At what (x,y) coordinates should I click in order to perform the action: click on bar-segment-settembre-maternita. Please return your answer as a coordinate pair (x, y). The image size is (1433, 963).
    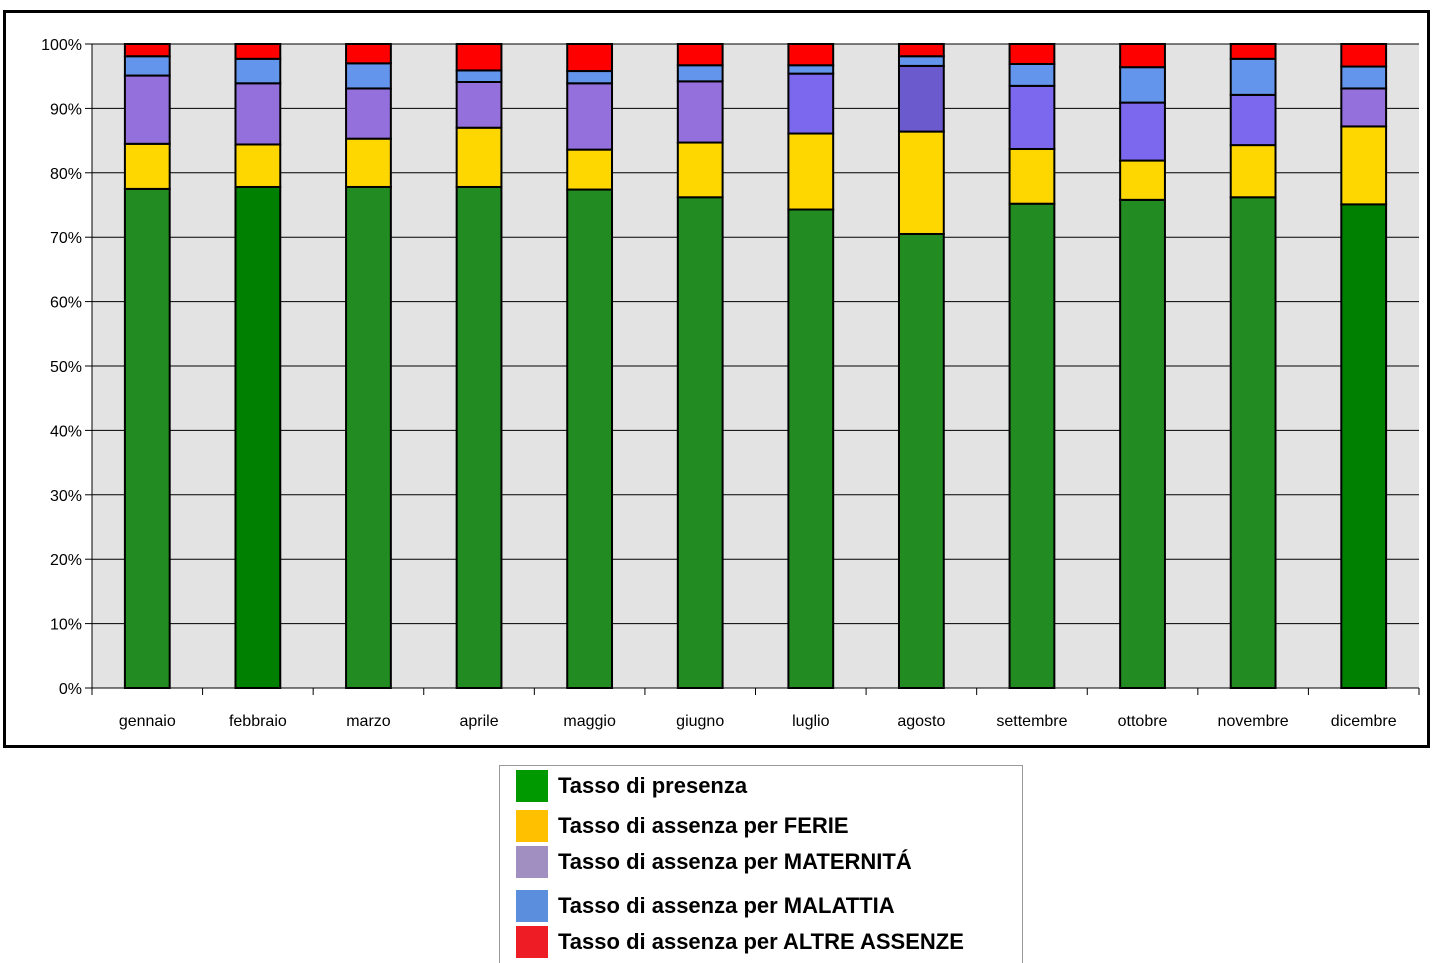
    Looking at the image, I should click on (1032, 117).